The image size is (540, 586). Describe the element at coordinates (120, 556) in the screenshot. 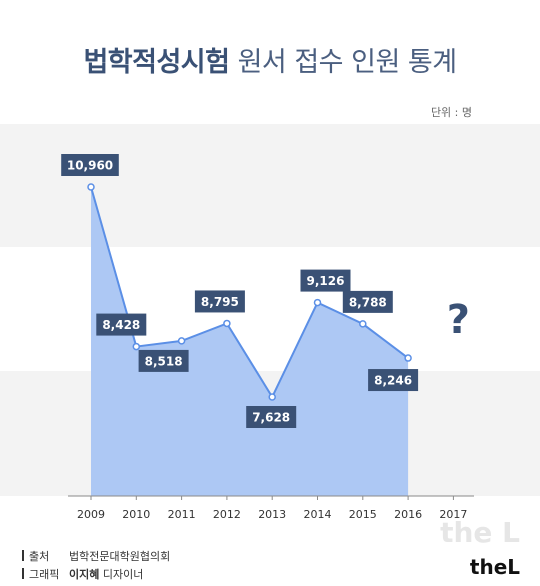

I see `source-value: 법학전문대학원협의회` at that location.